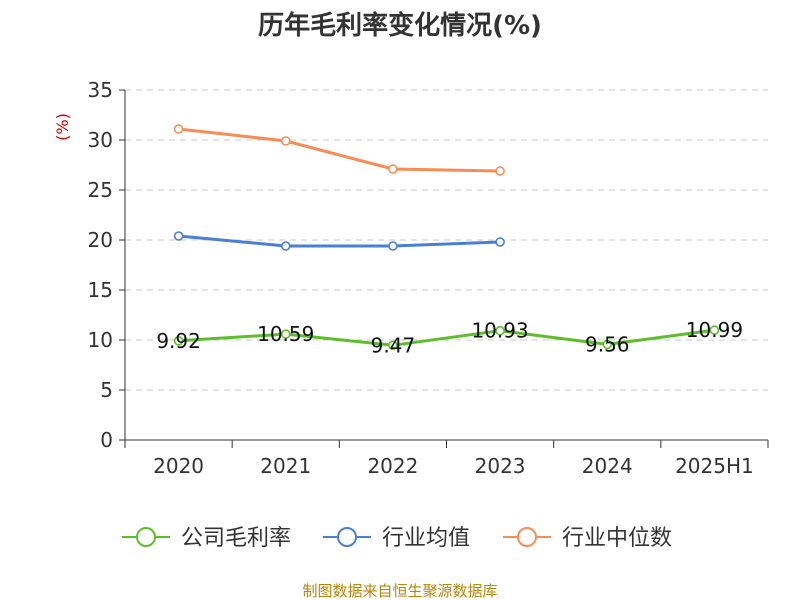 This screenshot has width=800, height=600. What do you see at coordinates (100, 265) in the screenshot?
I see `y-tick-labels: 0 5 10 15 20 25 30 35` at bounding box center [100, 265].